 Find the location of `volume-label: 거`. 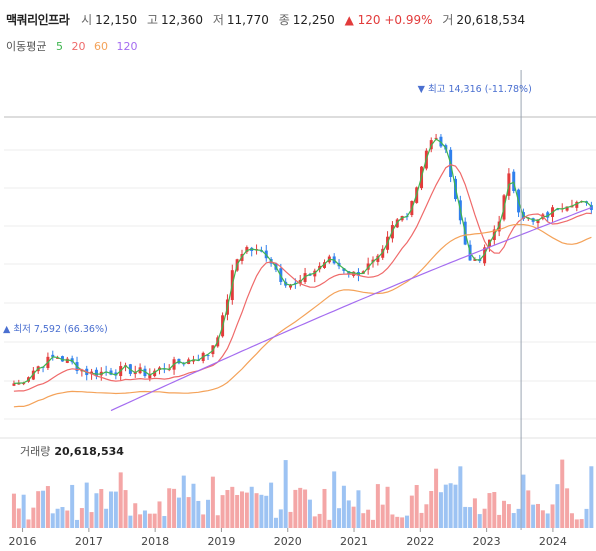

volume-label: 거 is located at coordinates (448, 20).